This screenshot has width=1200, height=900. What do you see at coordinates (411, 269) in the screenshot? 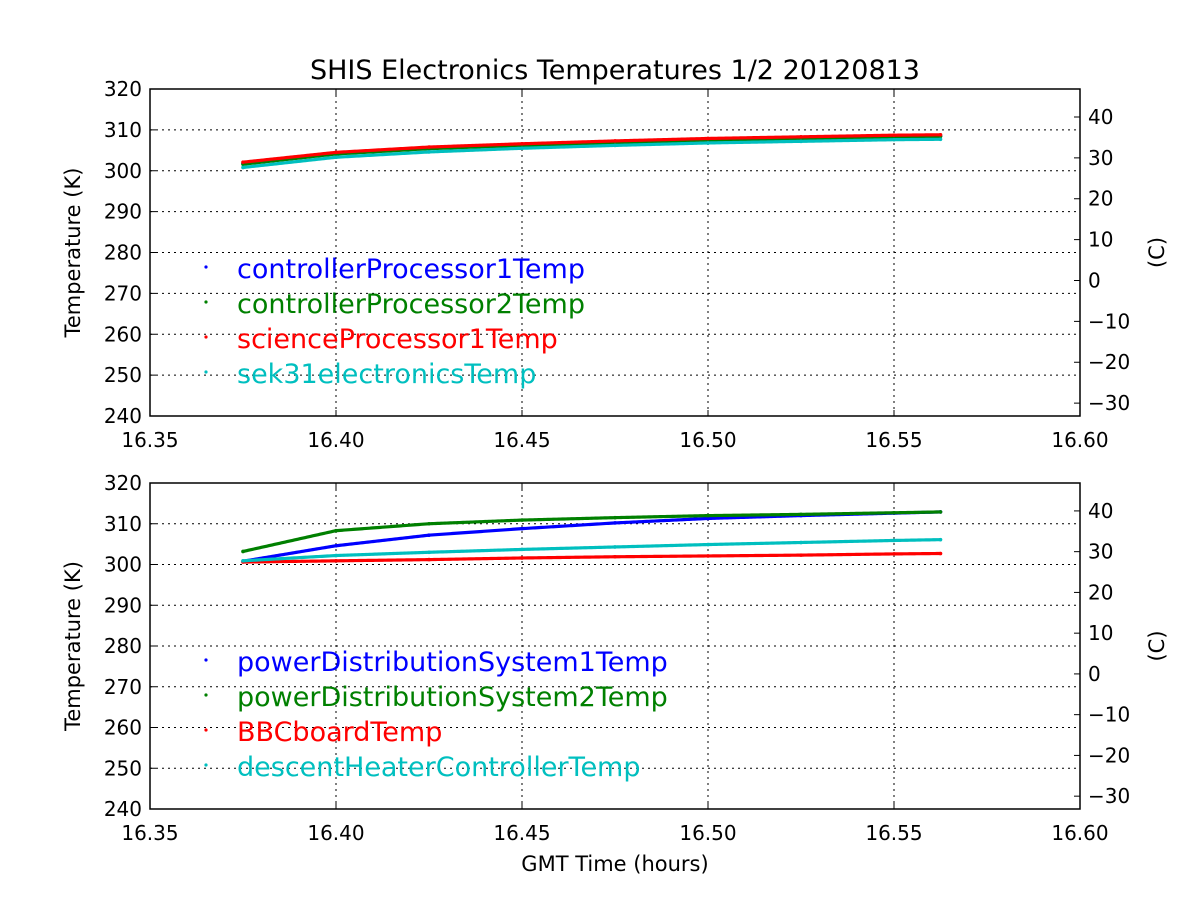
I see `legend-entry: controllerProcessor1Temp` at bounding box center [411, 269].